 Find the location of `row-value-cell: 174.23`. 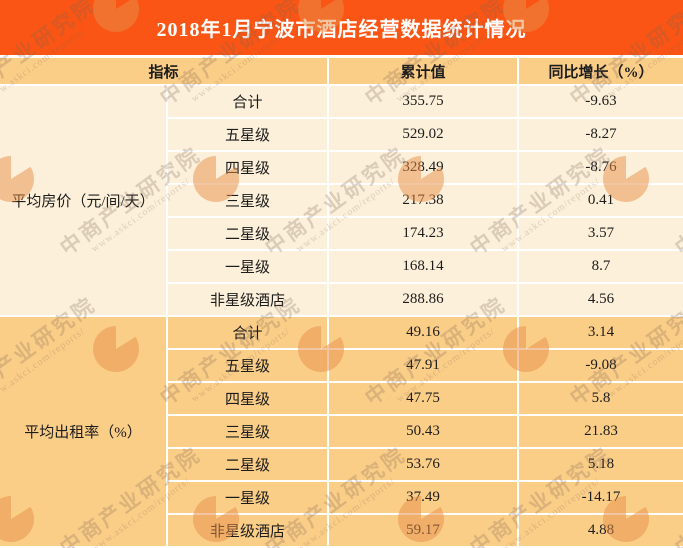

row-value-cell: 174.23 is located at coordinates (423, 233).